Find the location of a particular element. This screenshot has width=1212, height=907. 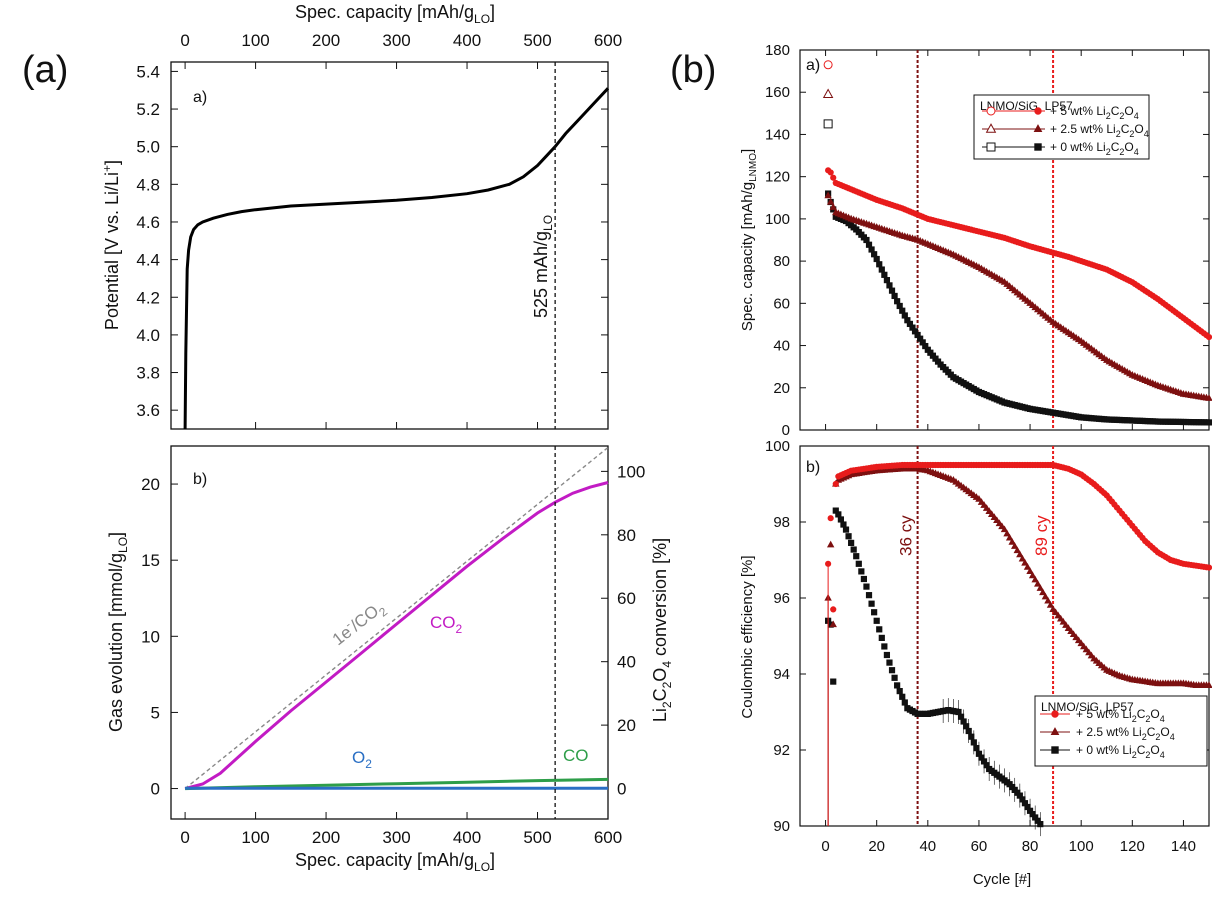

y-tick-label: 5.2 is located at coordinates (148, 109).